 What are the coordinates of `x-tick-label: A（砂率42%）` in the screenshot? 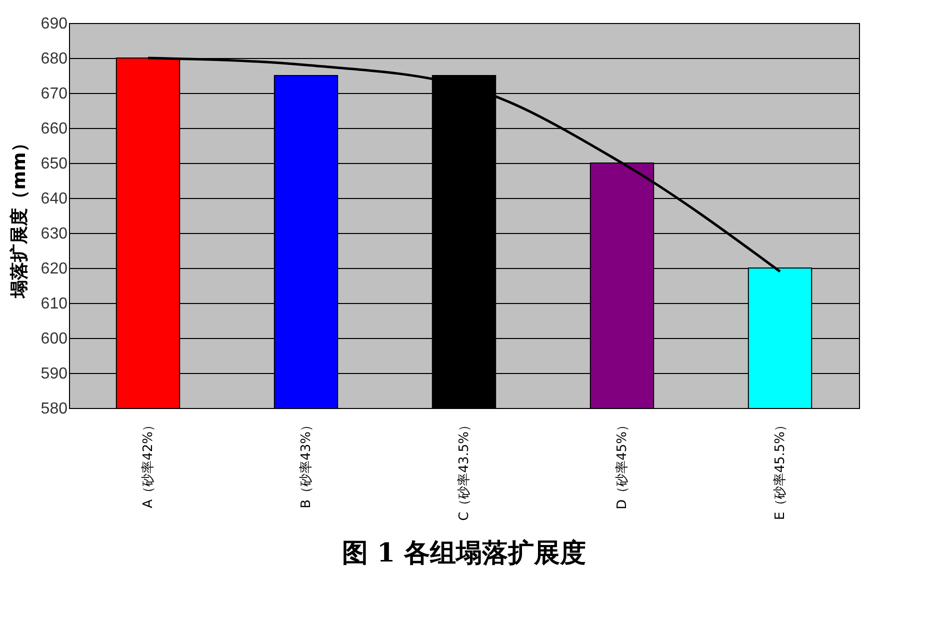 It's located at (148, 463).